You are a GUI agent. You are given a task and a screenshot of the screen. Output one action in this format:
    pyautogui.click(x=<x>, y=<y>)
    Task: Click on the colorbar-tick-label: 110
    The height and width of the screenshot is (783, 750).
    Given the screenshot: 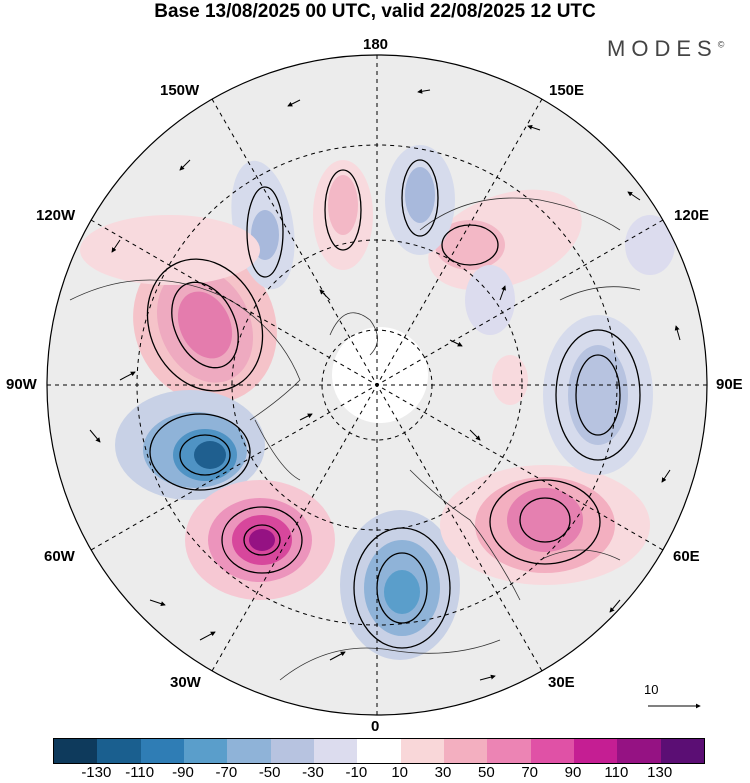 What is the action you would take?
    pyautogui.click(x=616, y=772)
    